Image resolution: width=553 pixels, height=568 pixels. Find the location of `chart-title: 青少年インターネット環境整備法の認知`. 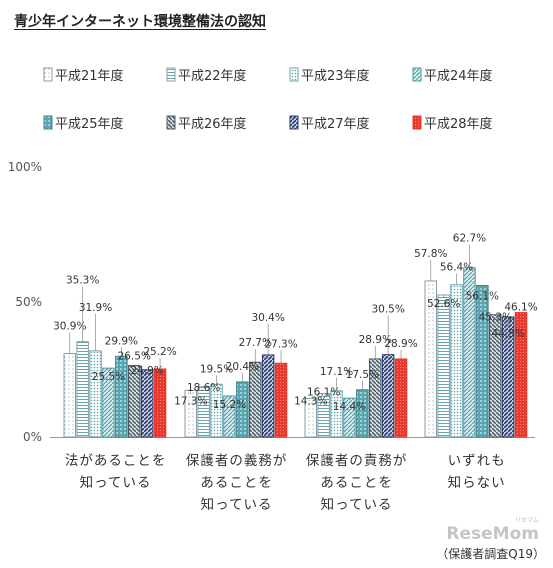

chart-title: 青少年インターネット環境整備法の認知 is located at coordinates (140, 22).